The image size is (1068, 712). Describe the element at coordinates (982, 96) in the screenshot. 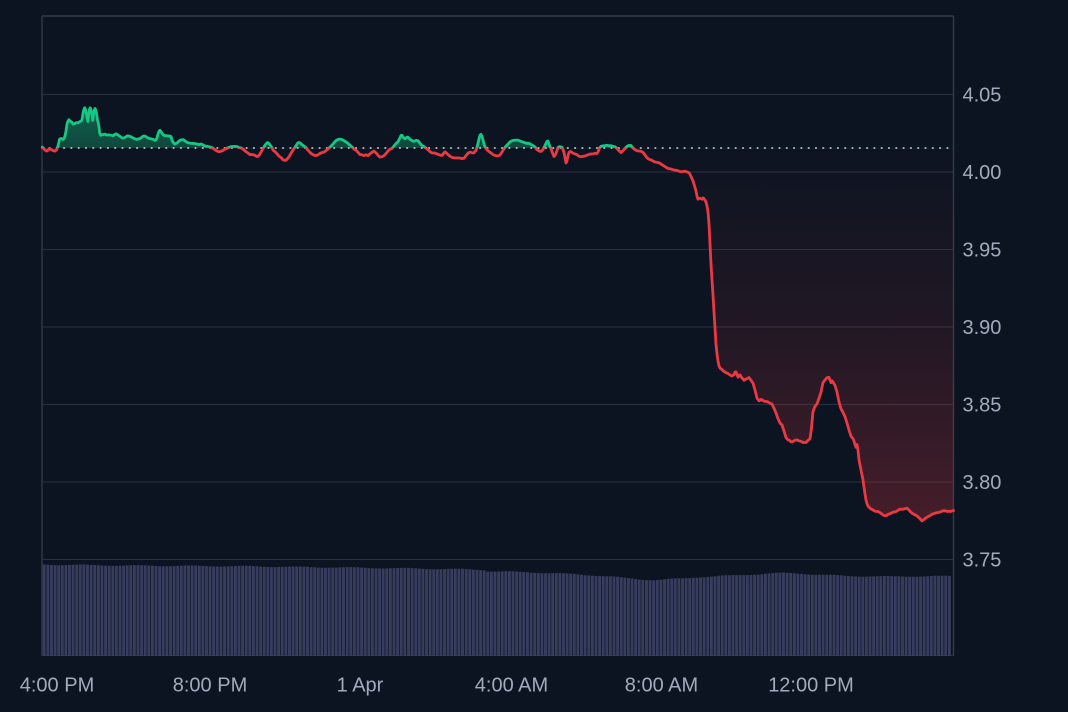

I see `svg-text: 4.05` at that location.